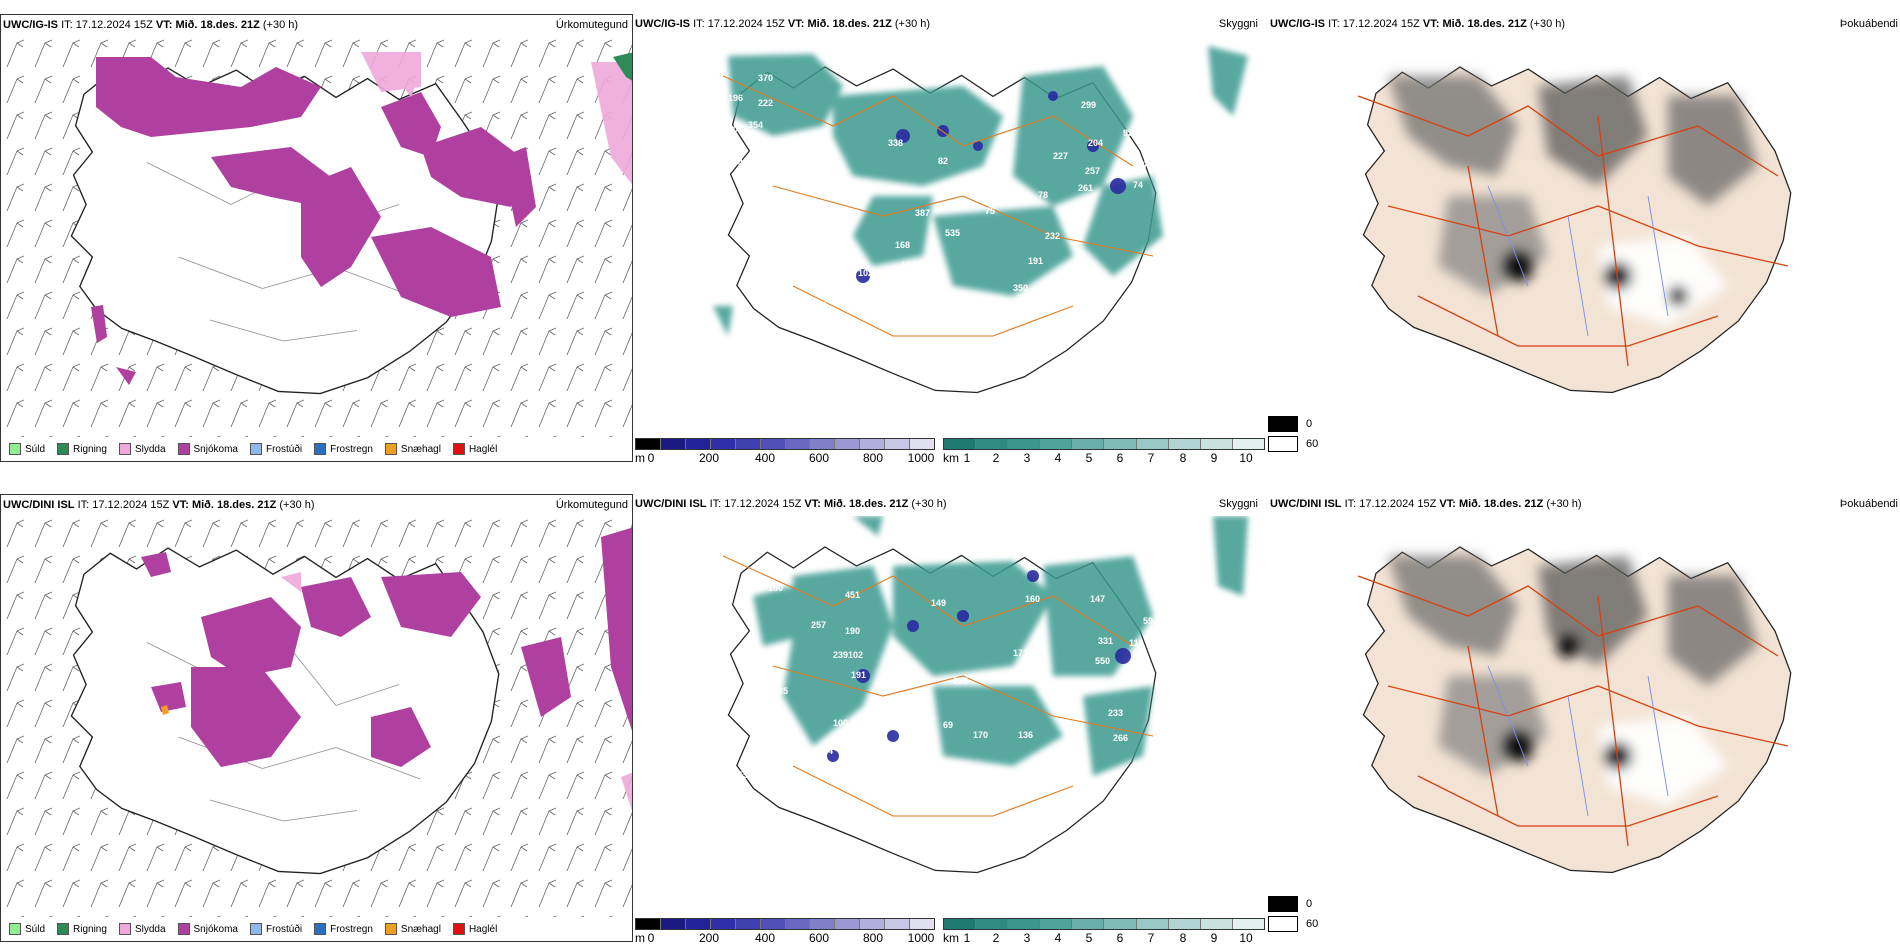 Image resolution: width=1900 pixels, height=950 pixels. I want to click on ceiling-label: 136, so click(1025, 735).